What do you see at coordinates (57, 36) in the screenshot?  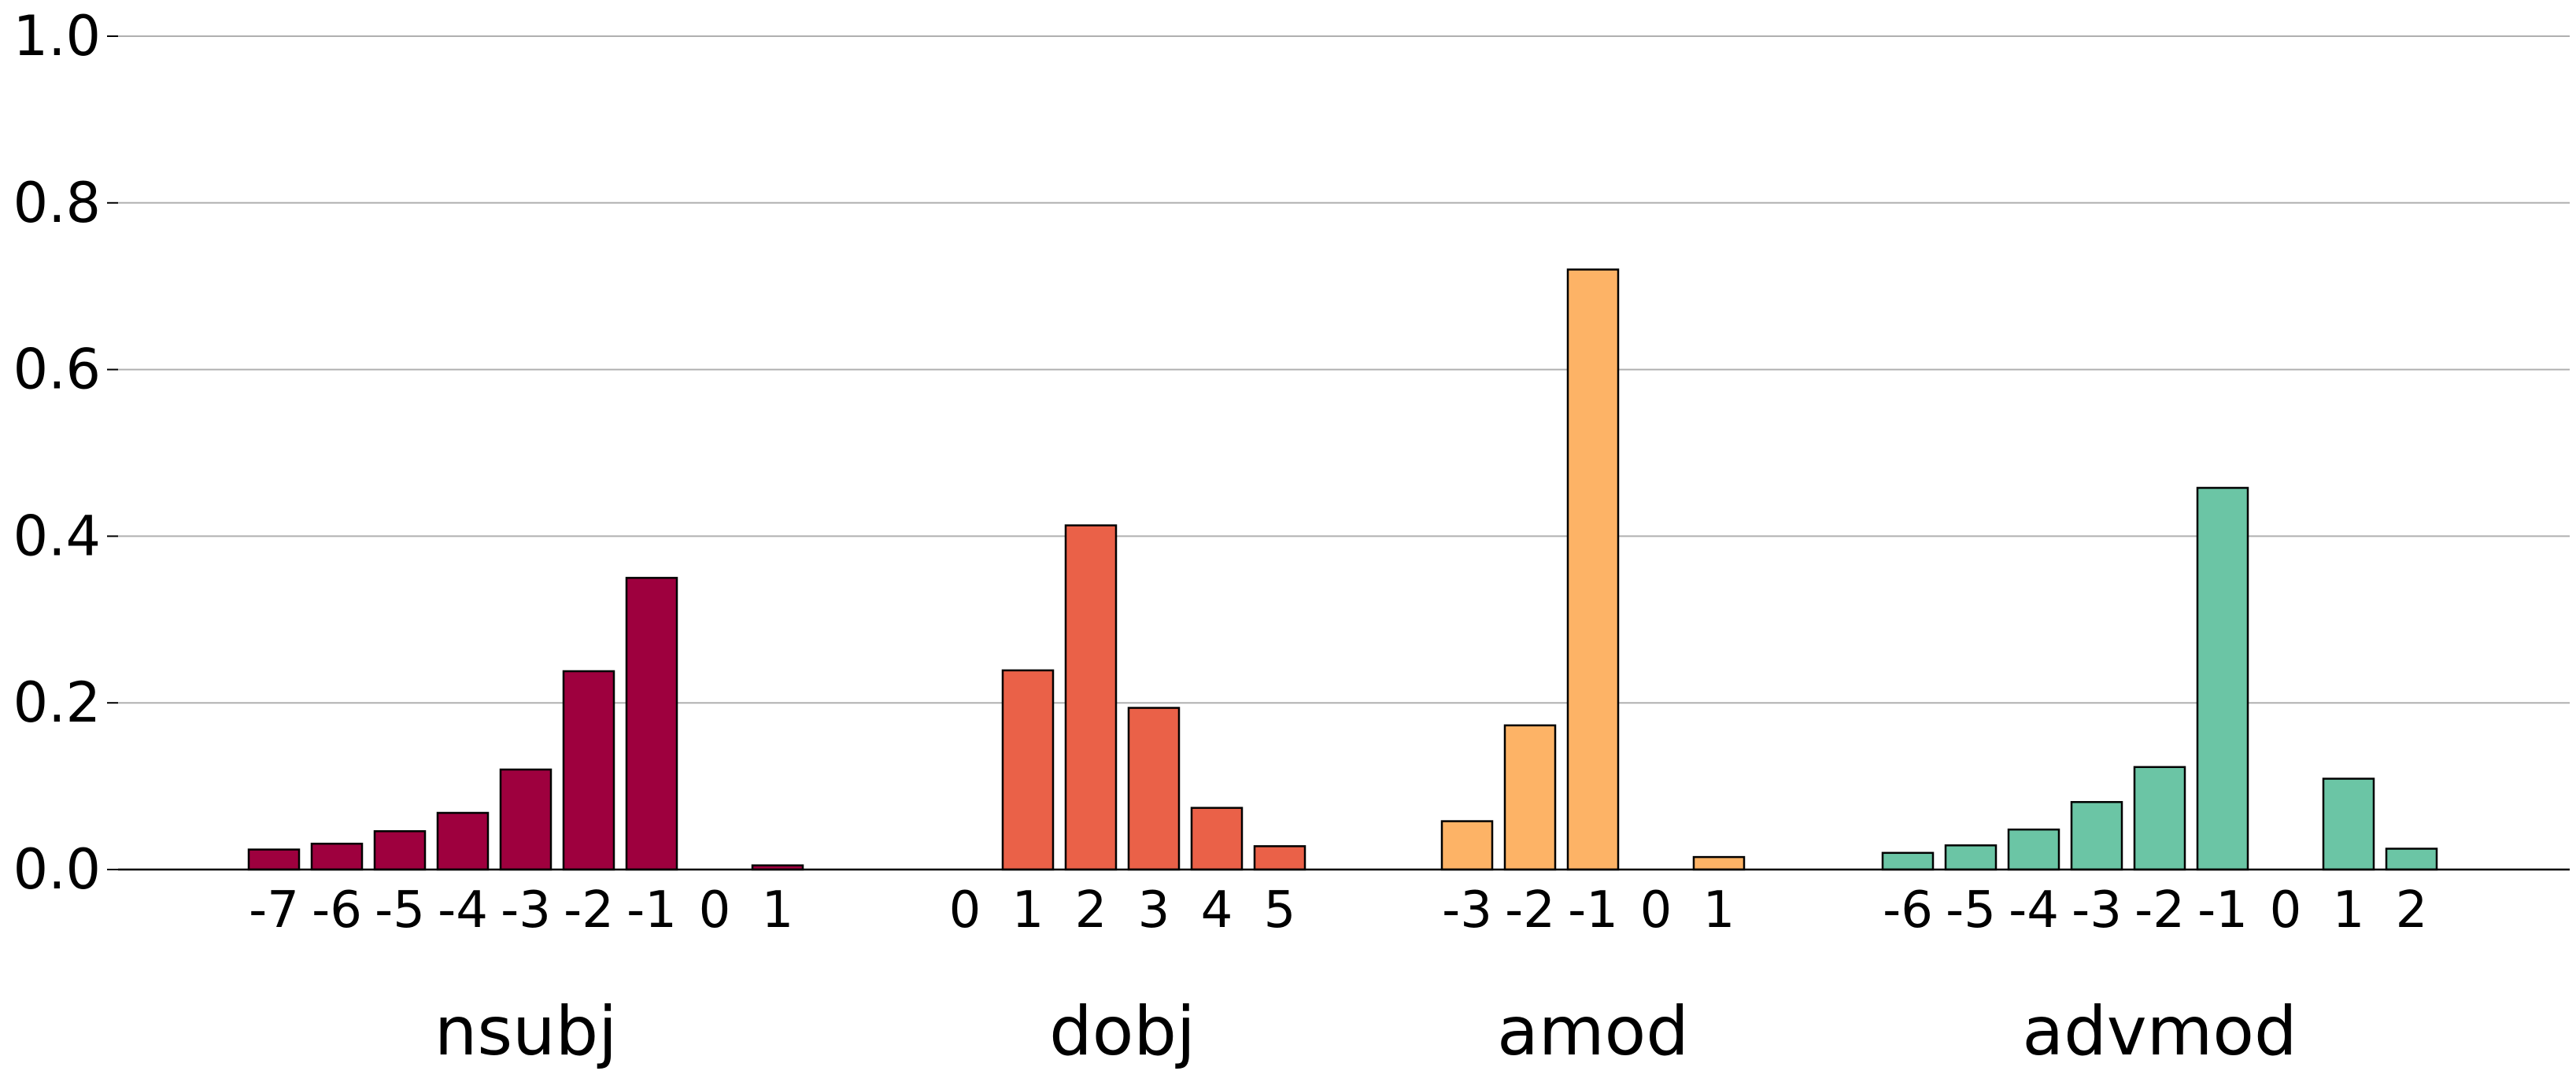 I see `y-tick-label: 1.0` at bounding box center [57, 36].